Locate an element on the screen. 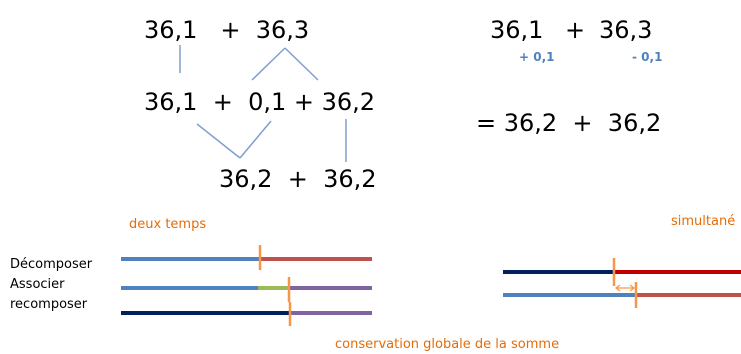 This screenshot has height=354, width=741. connector-36-3-left is located at coordinates (268, 64).